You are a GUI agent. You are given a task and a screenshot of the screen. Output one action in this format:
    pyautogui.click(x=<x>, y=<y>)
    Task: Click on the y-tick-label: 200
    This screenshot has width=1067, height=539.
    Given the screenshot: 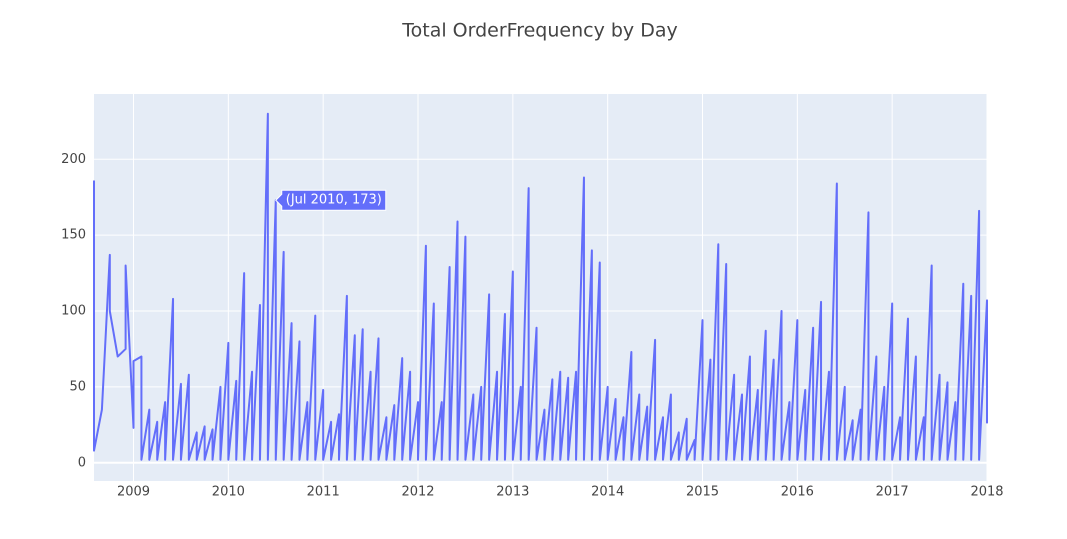 What is the action you would take?
    pyautogui.click(x=73, y=159)
    